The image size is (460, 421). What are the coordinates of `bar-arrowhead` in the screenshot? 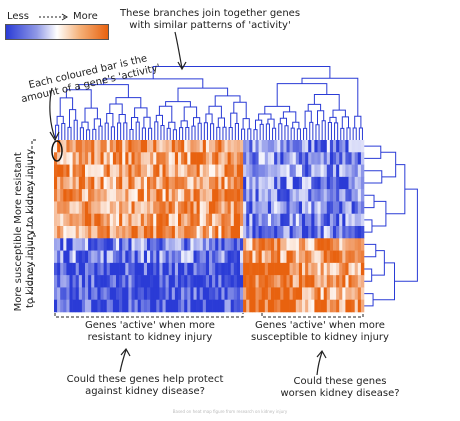 It's located at (54, 136).